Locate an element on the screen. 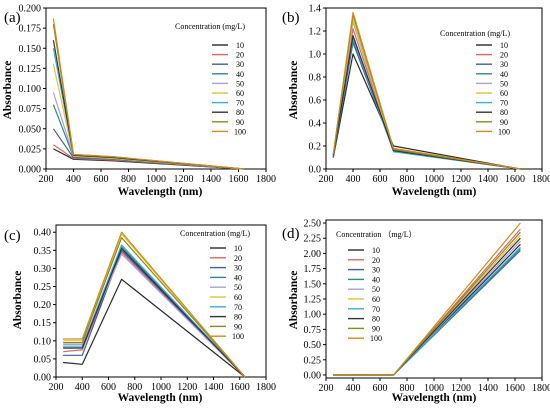 The image size is (550, 414). panel-letter: (b) is located at coordinates (291, 18).